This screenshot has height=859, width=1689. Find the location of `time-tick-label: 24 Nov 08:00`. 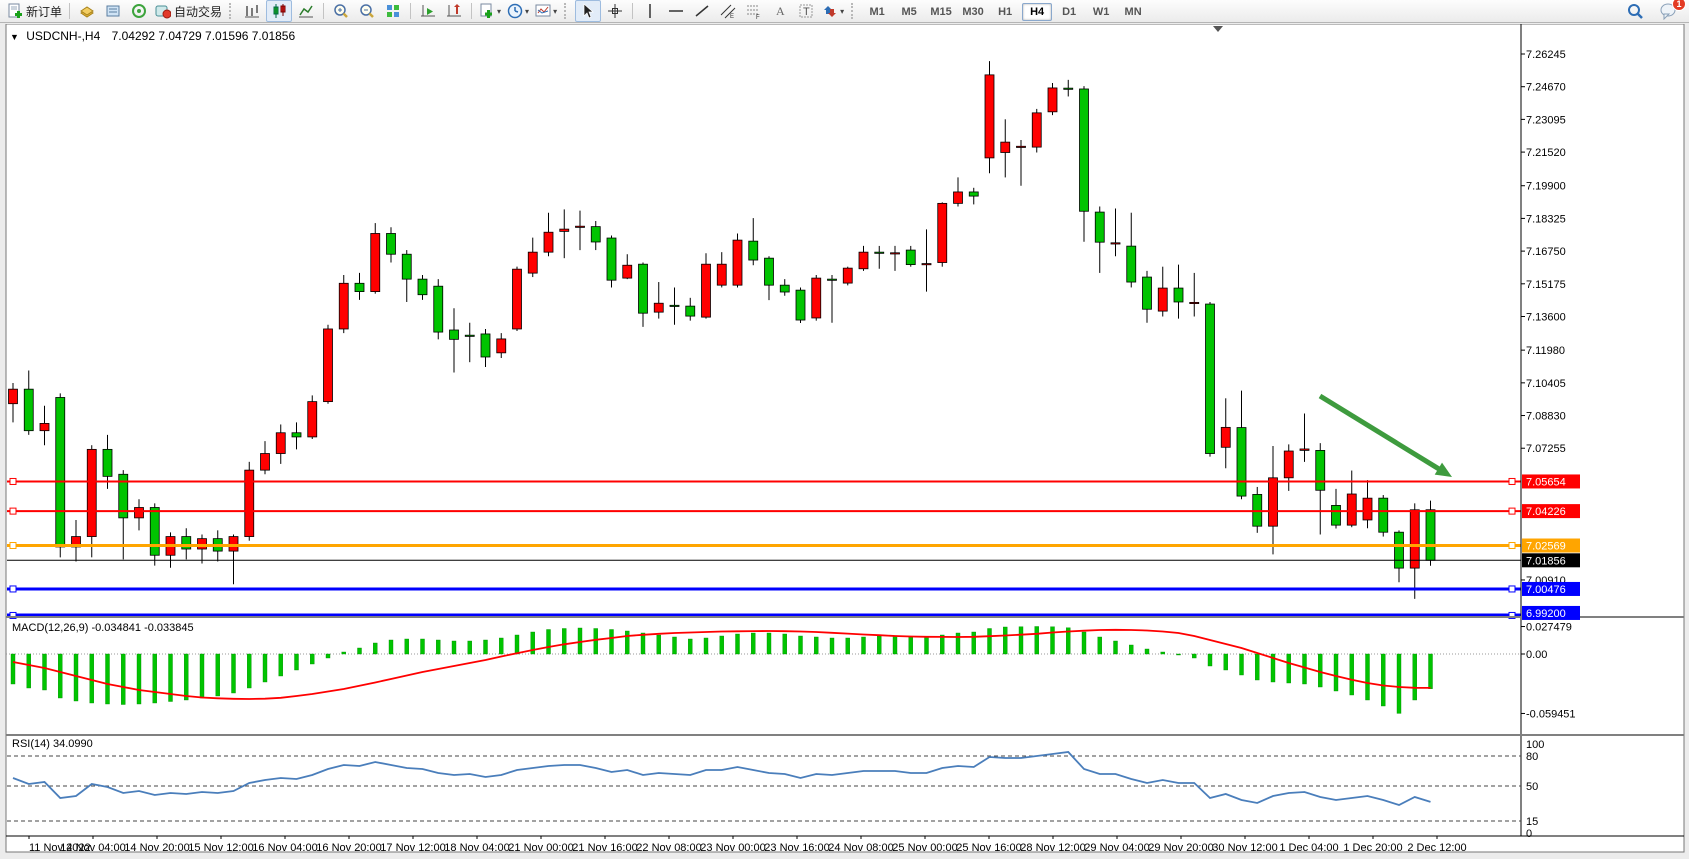

time-tick-label: 24 Nov 08:00 is located at coordinates (860, 848).